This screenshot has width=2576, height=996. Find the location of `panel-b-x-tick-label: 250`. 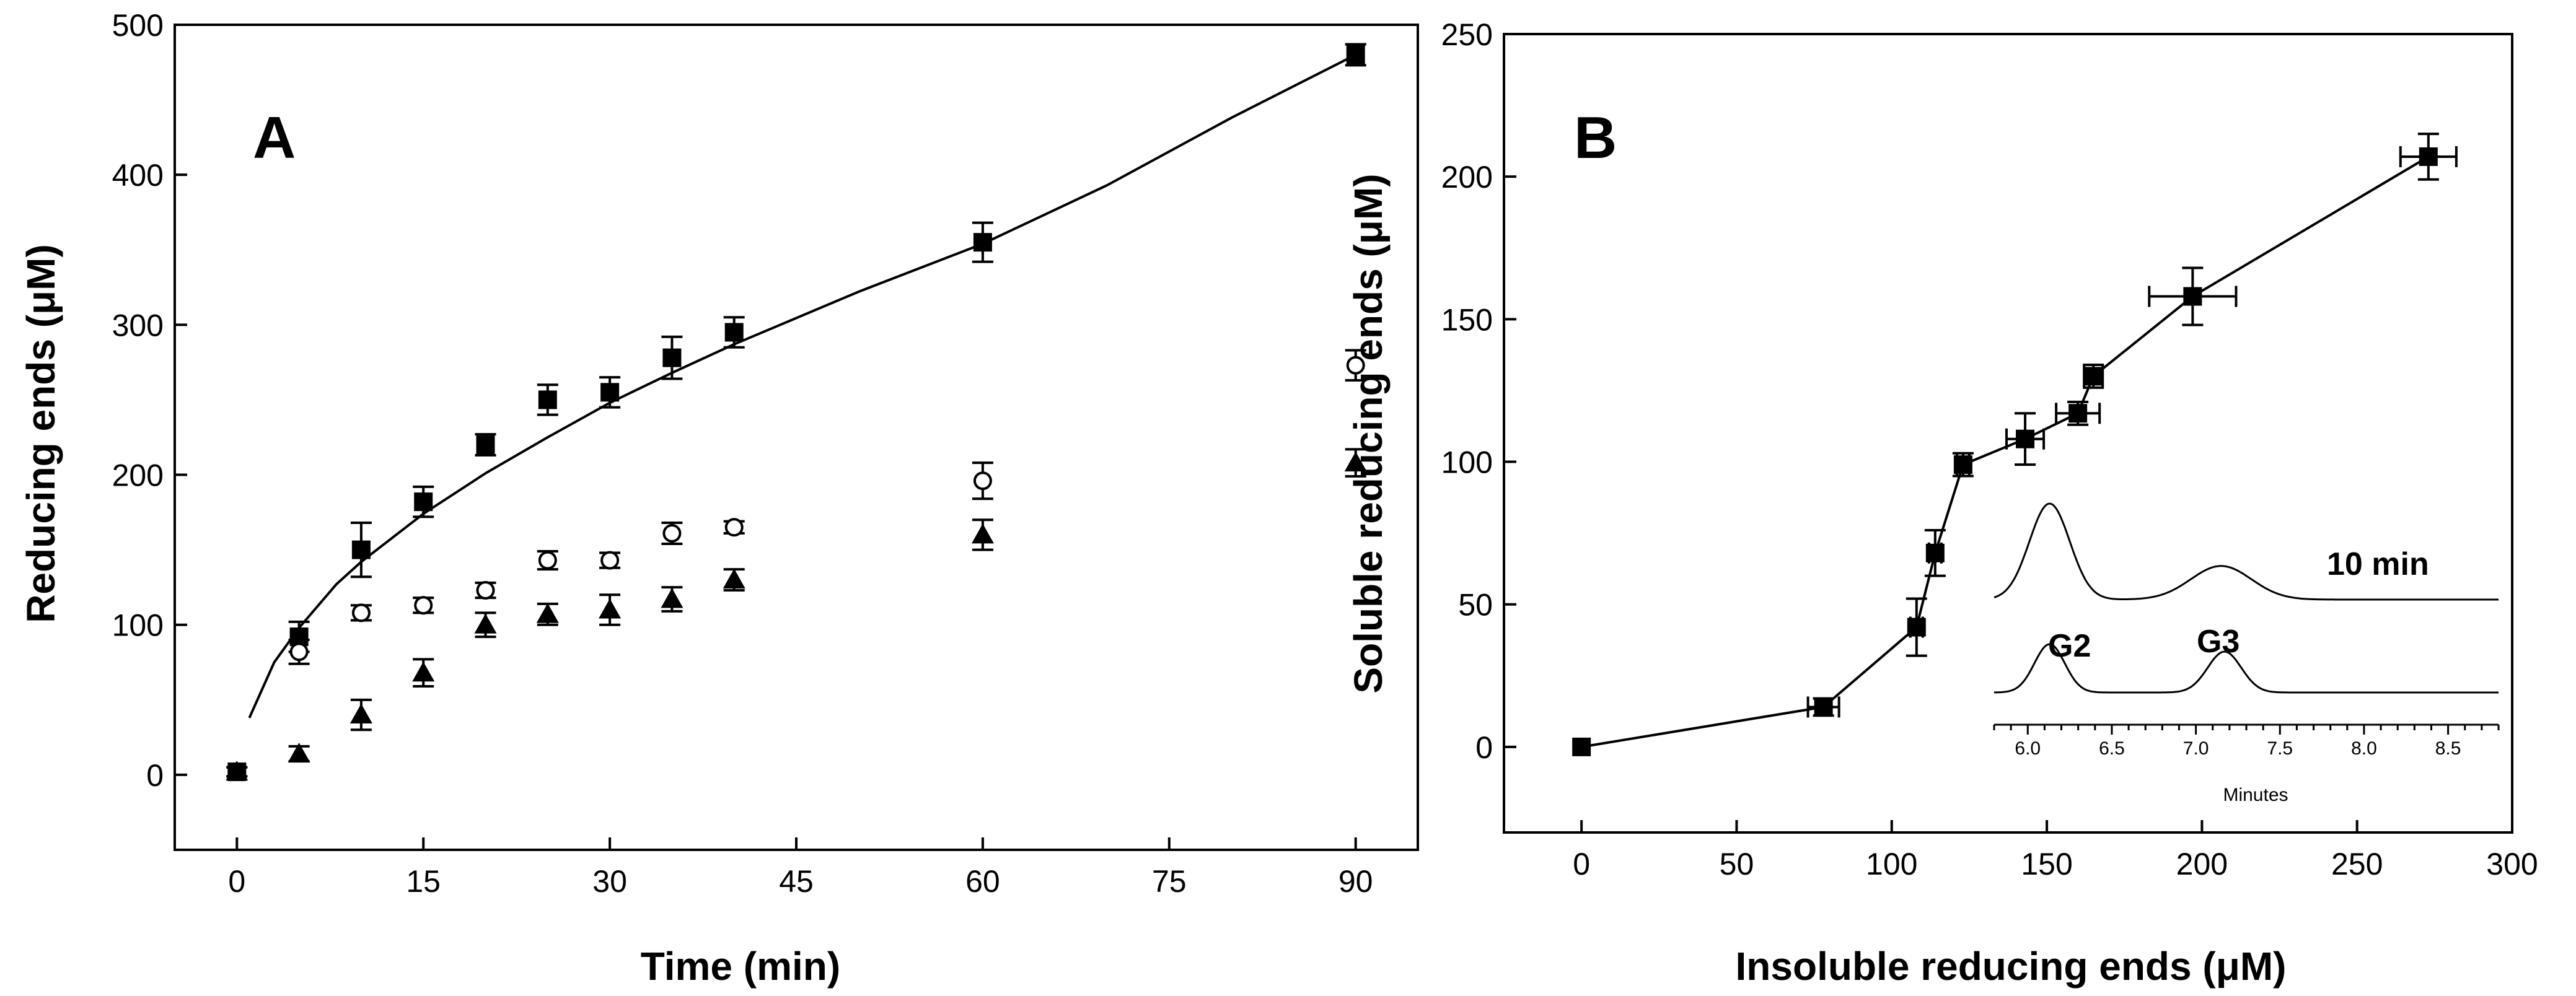

panel-b-x-tick-label: 250 is located at coordinates (2357, 864).